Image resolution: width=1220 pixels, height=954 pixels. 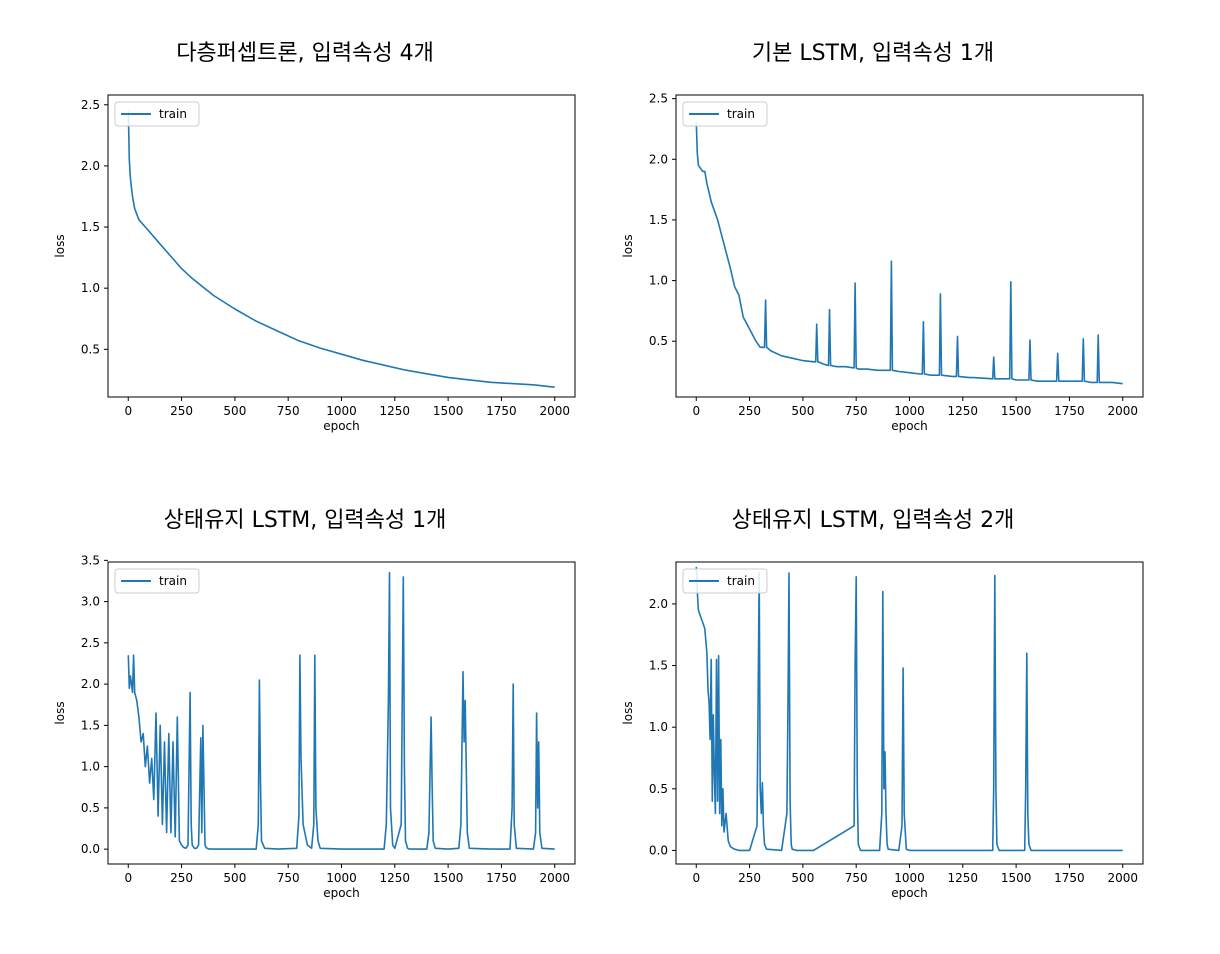 What do you see at coordinates (305, 53) in the screenshot?
I see `chart-title: 다층퍼셉트론, 입력속성 4개` at bounding box center [305, 53].